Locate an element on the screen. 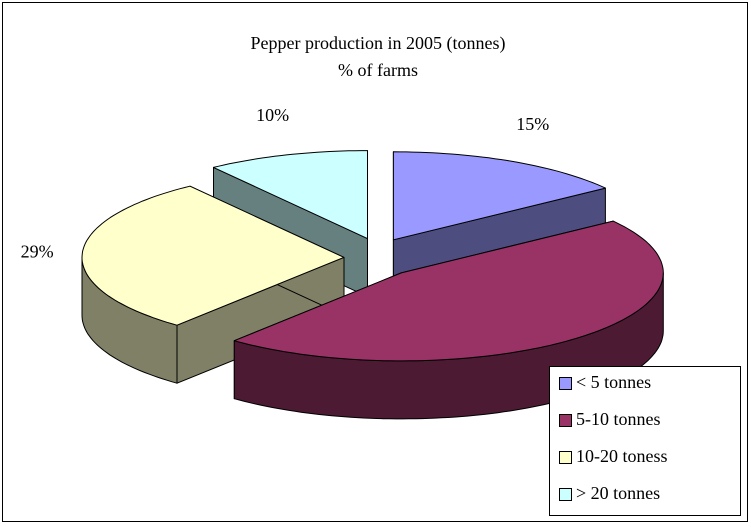 The height and width of the screenshot is (527, 751). legend-box is located at coordinates (645, 441).